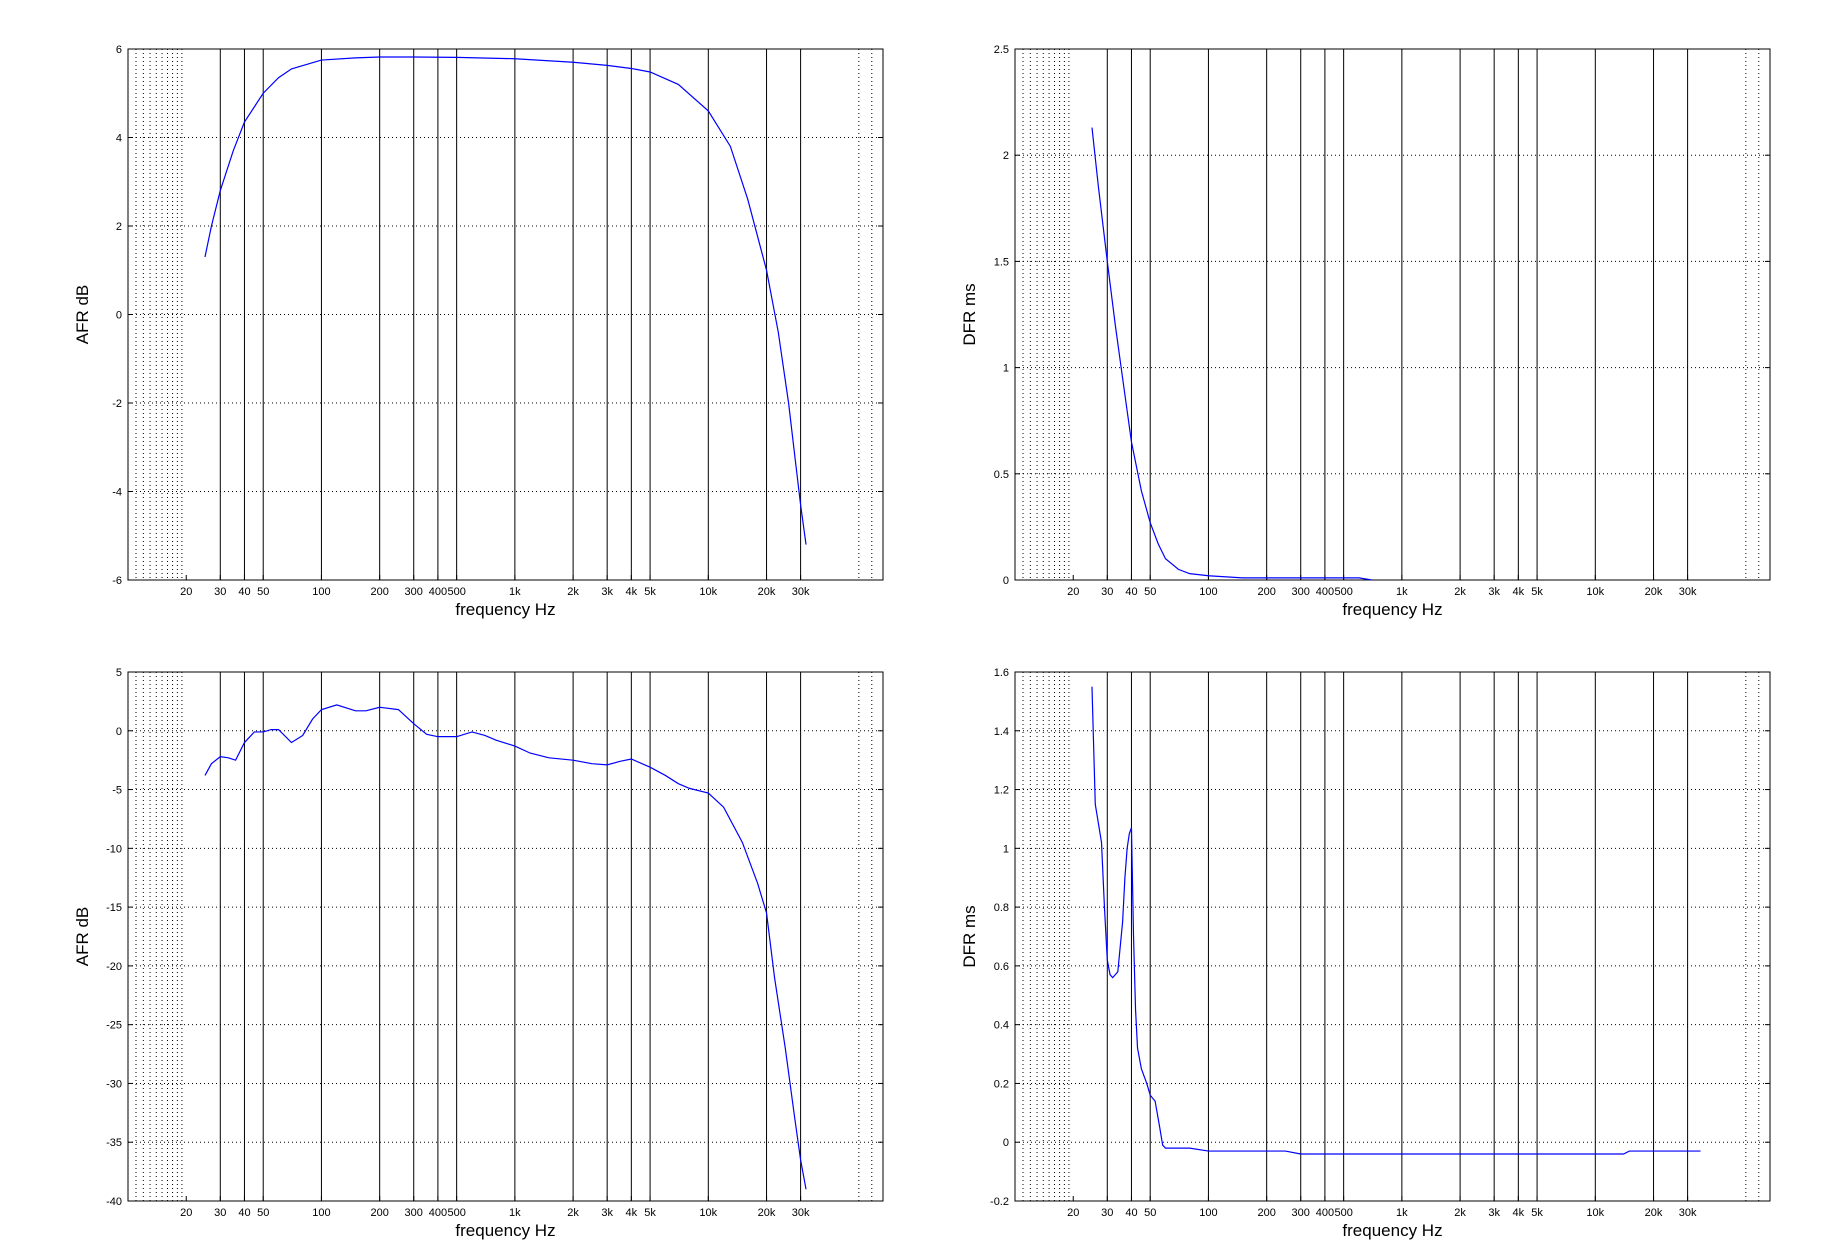  I want to click on y-tick-label: -2, so click(117, 404).